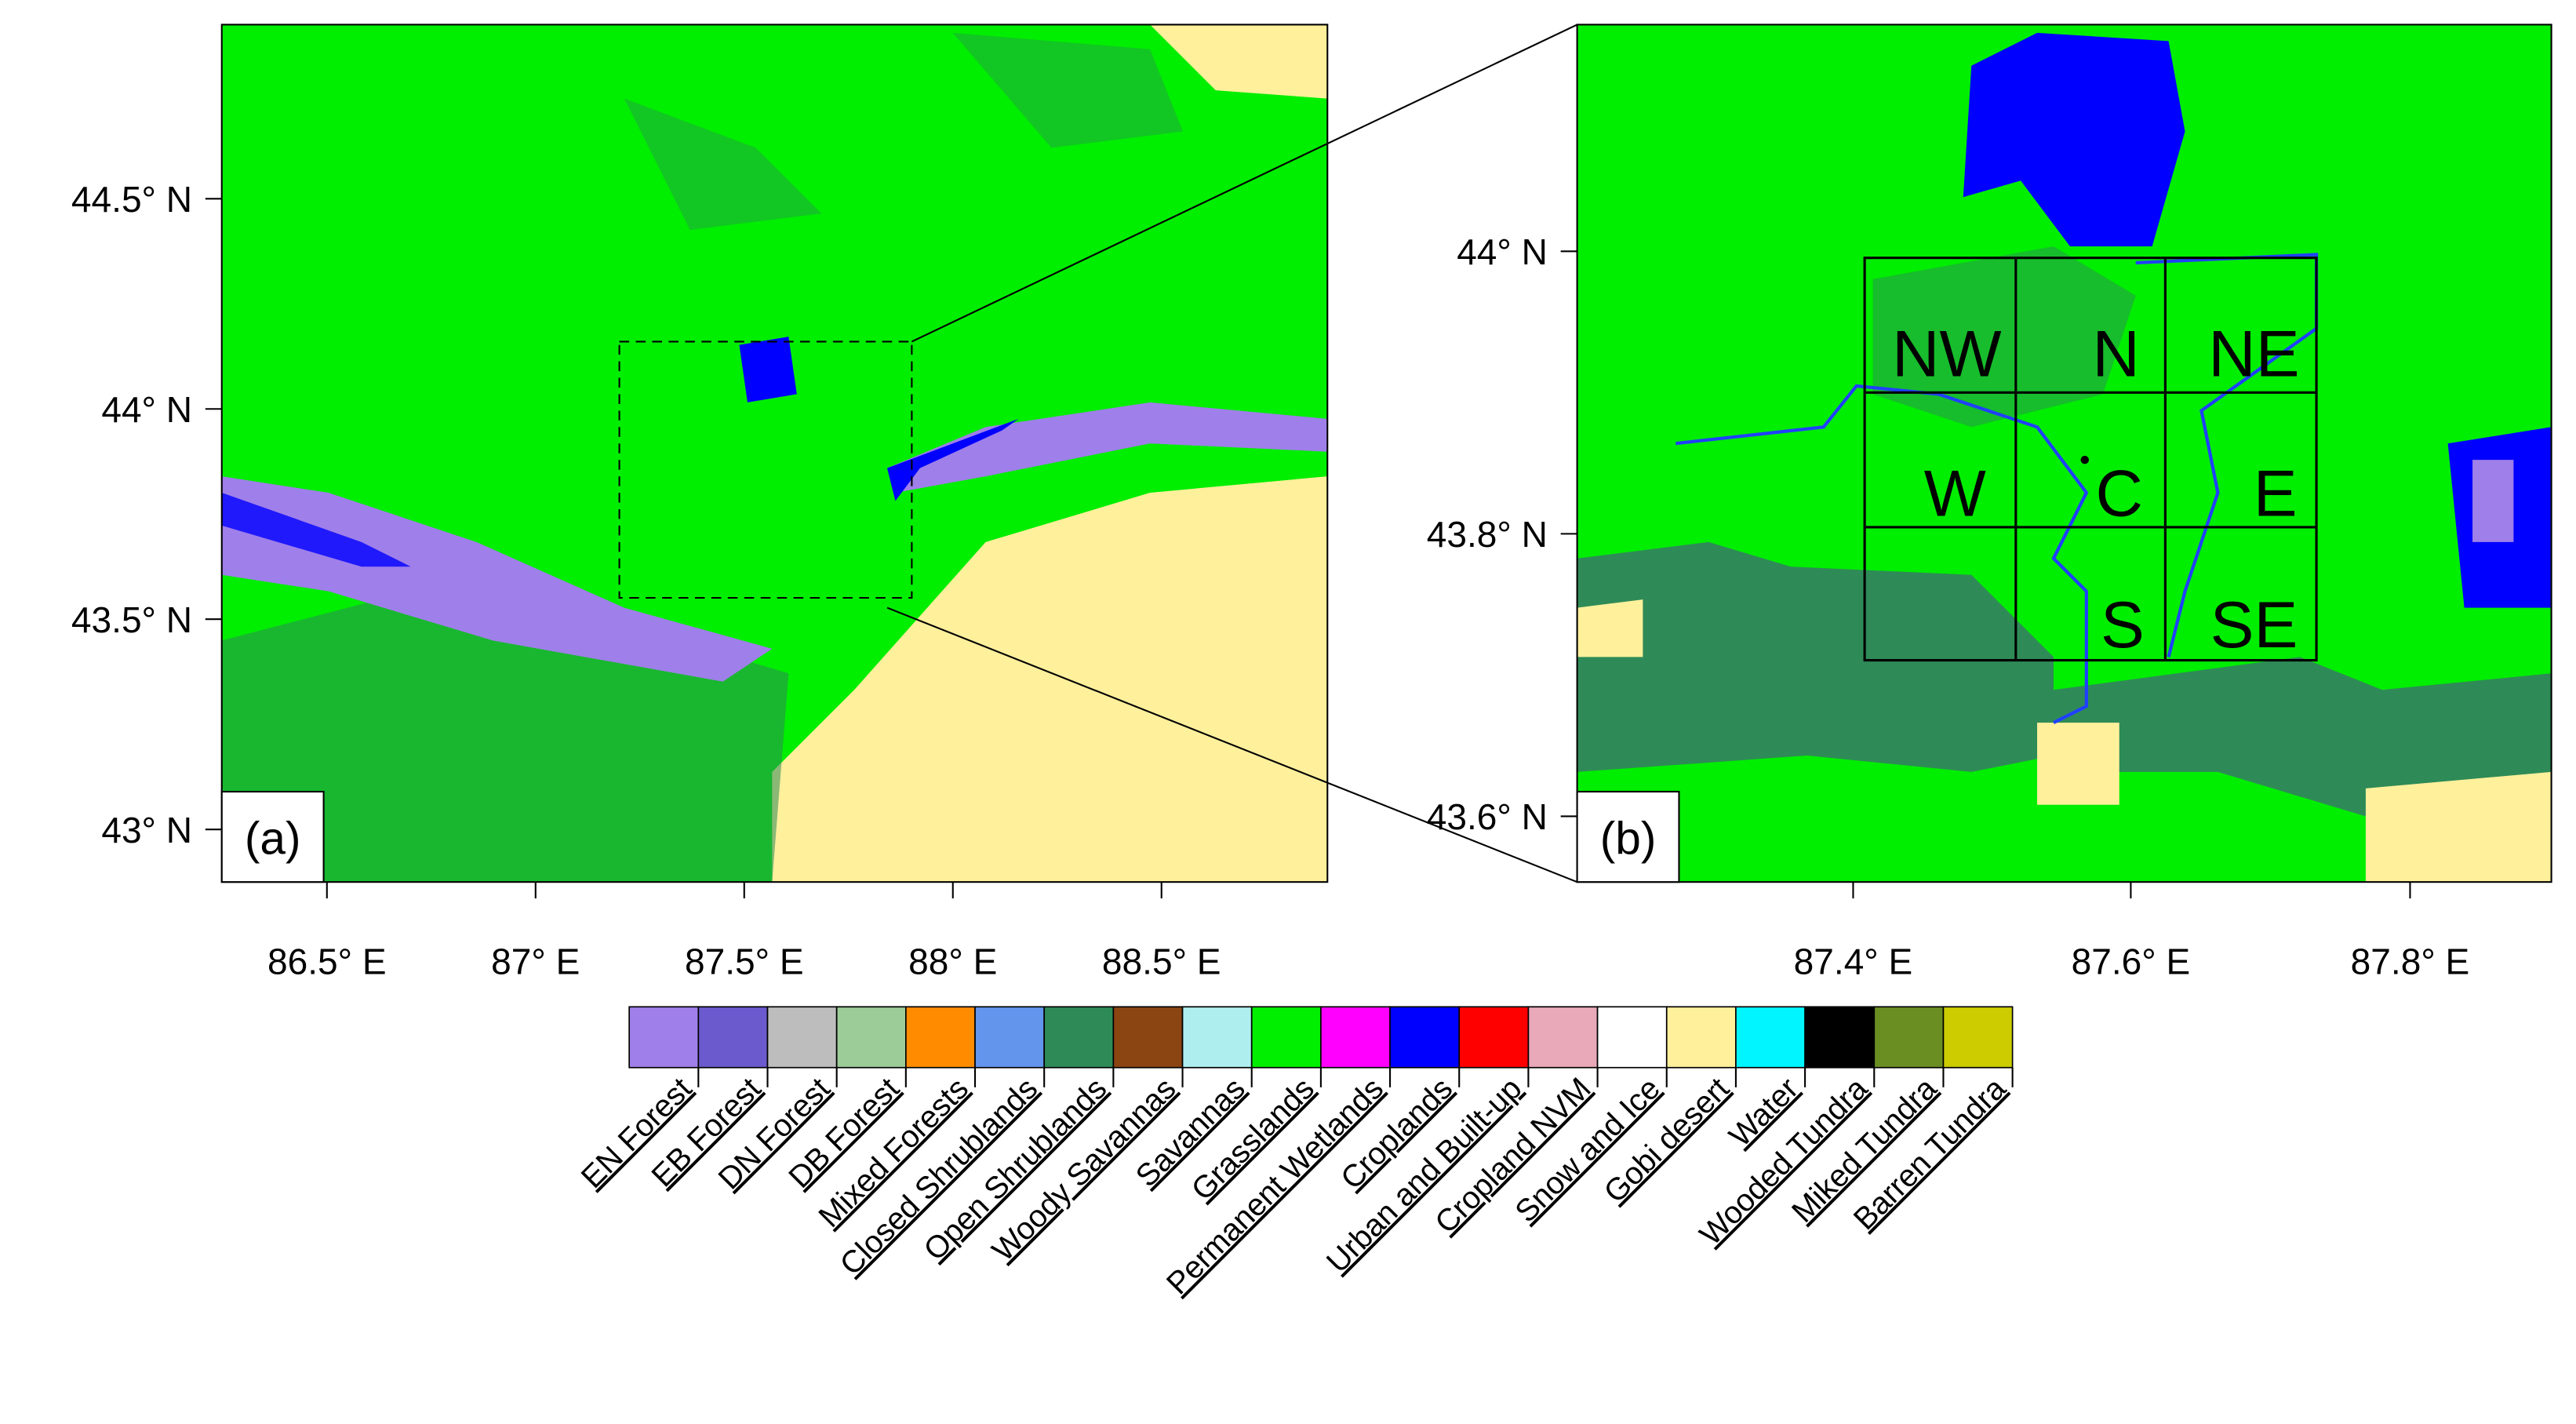 This screenshot has height=1424, width=2576. I want to click on y-tick-label: 43.8° N, so click(1487, 534).